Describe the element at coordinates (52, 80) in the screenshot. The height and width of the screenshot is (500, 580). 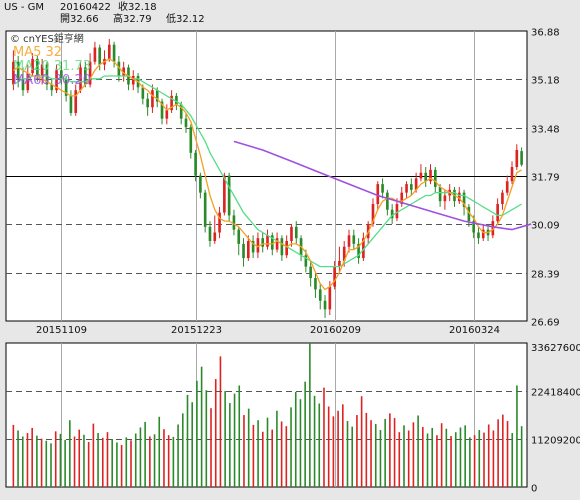
I see `legend-item: MA60 30.20` at that location.